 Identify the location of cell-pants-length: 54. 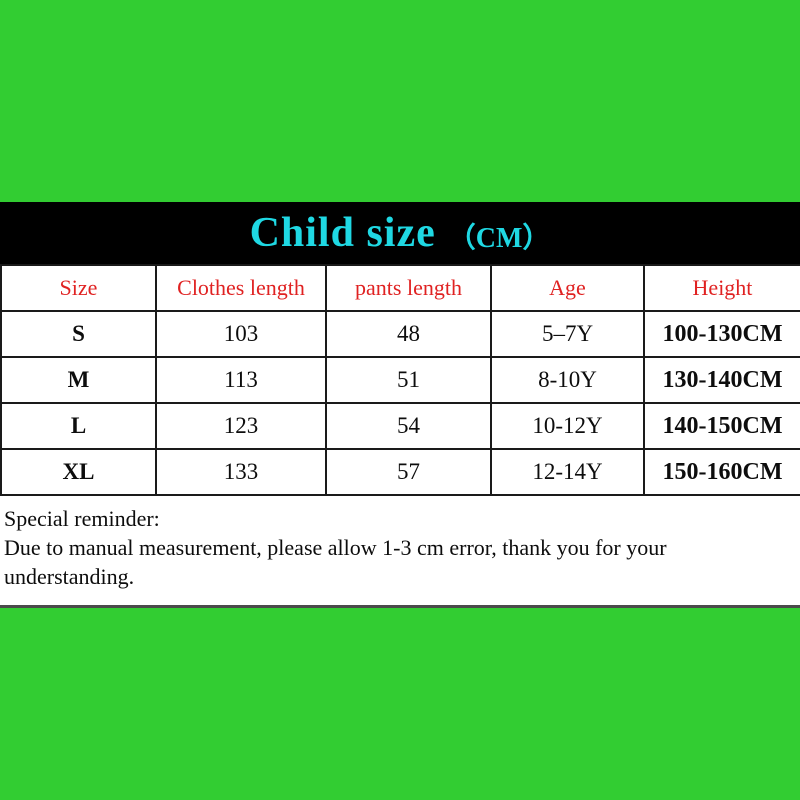
(408, 426).